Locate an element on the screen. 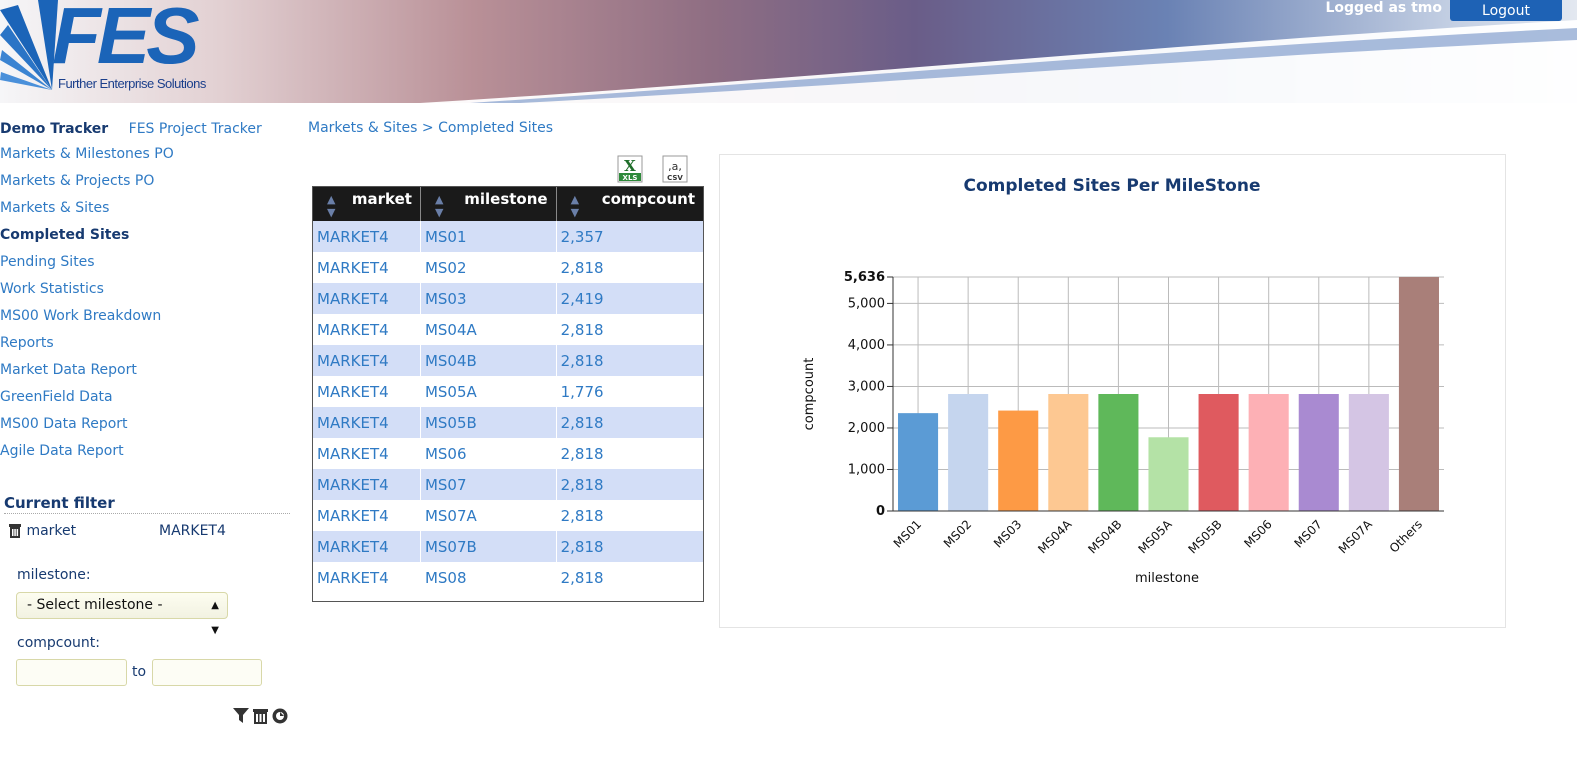 This screenshot has width=1577, height=766. table-row: MARKET4 MS07B 2,818 is located at coordinates (508, 546).